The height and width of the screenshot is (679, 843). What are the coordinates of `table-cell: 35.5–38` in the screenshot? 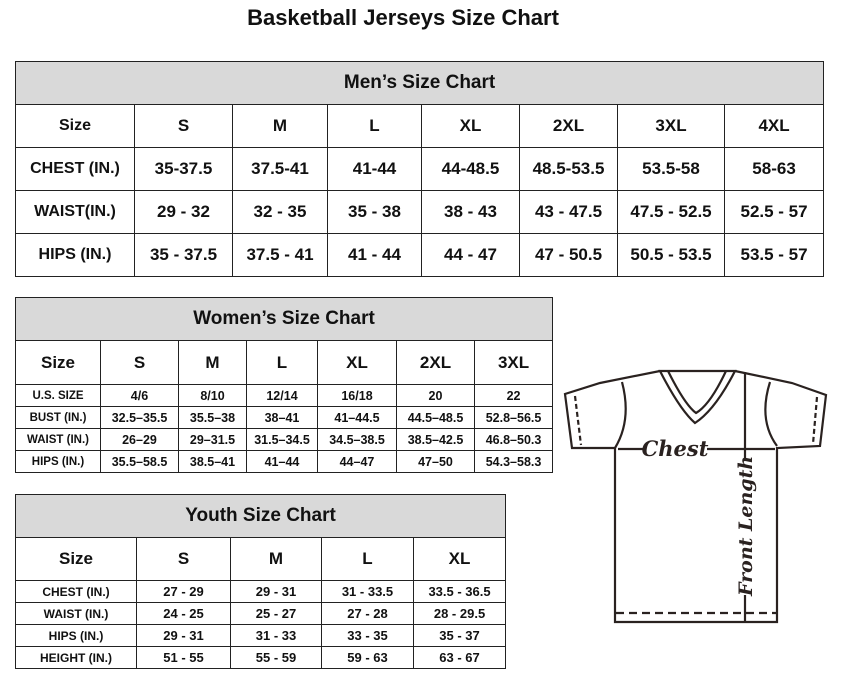 It's located at (212, 417).